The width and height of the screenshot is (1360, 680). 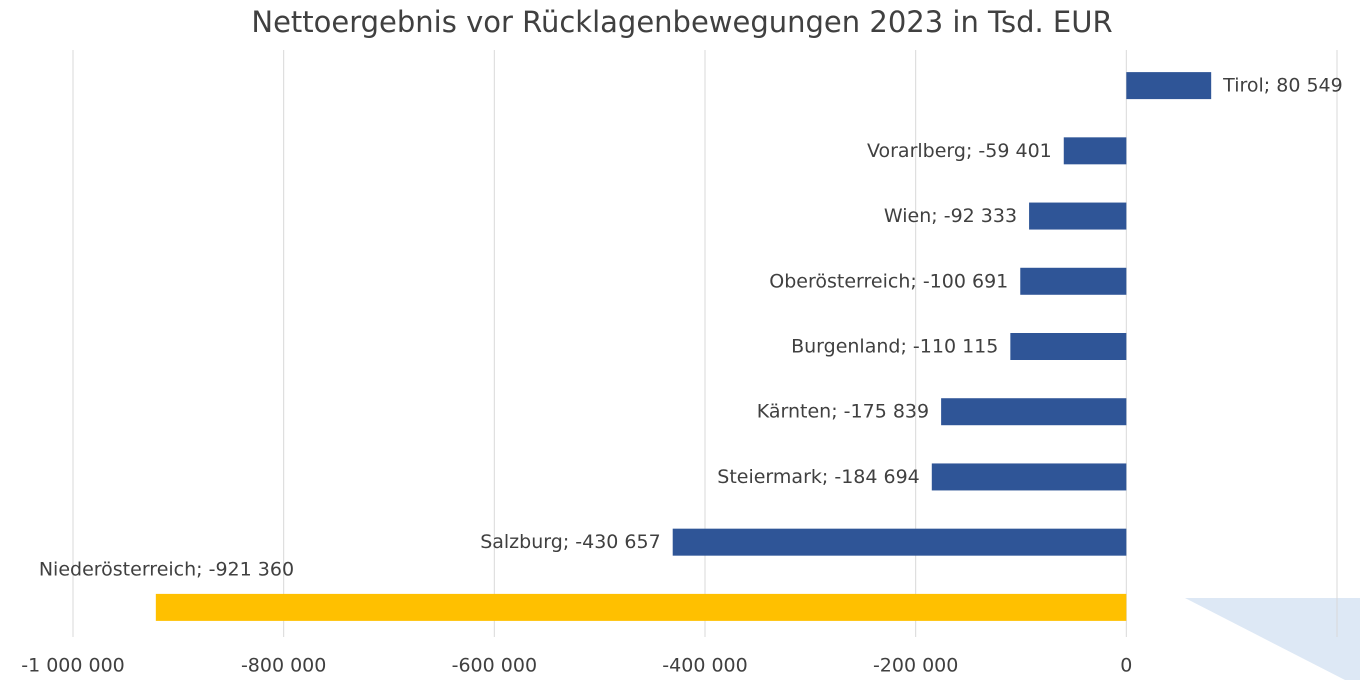 I want to click on value-label: 80 549, so click(x=1309, y=85).